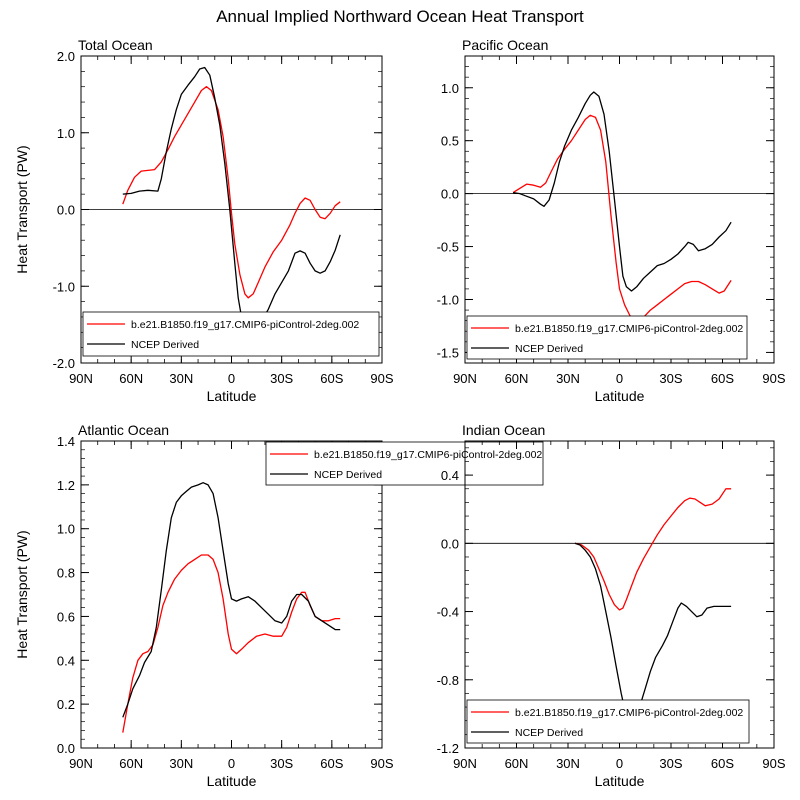 Image resolution: width=800 pixels, height=800 pixels. Describe the element at coordinates (66, 56) in the screenshot. I see `y-tick-label: 2.0` at that location.